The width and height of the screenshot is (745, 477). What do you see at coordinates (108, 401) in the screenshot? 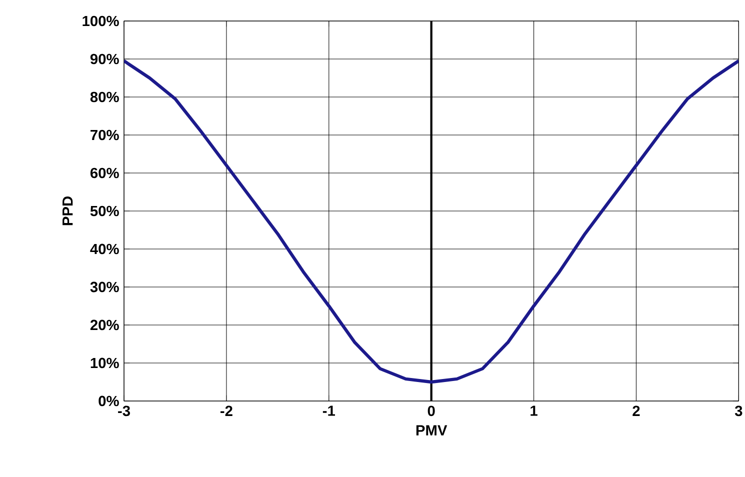
I see `y-tick-label: 0%` at bounding box center [108, 401].